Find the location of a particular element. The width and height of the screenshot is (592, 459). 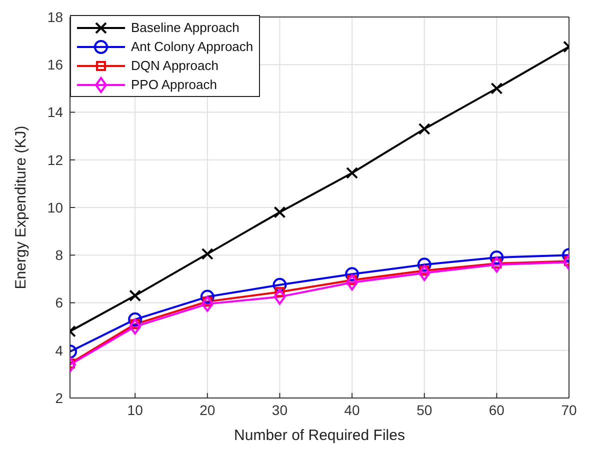

y-tick-label: 8 is located at coordinates (59, 255).